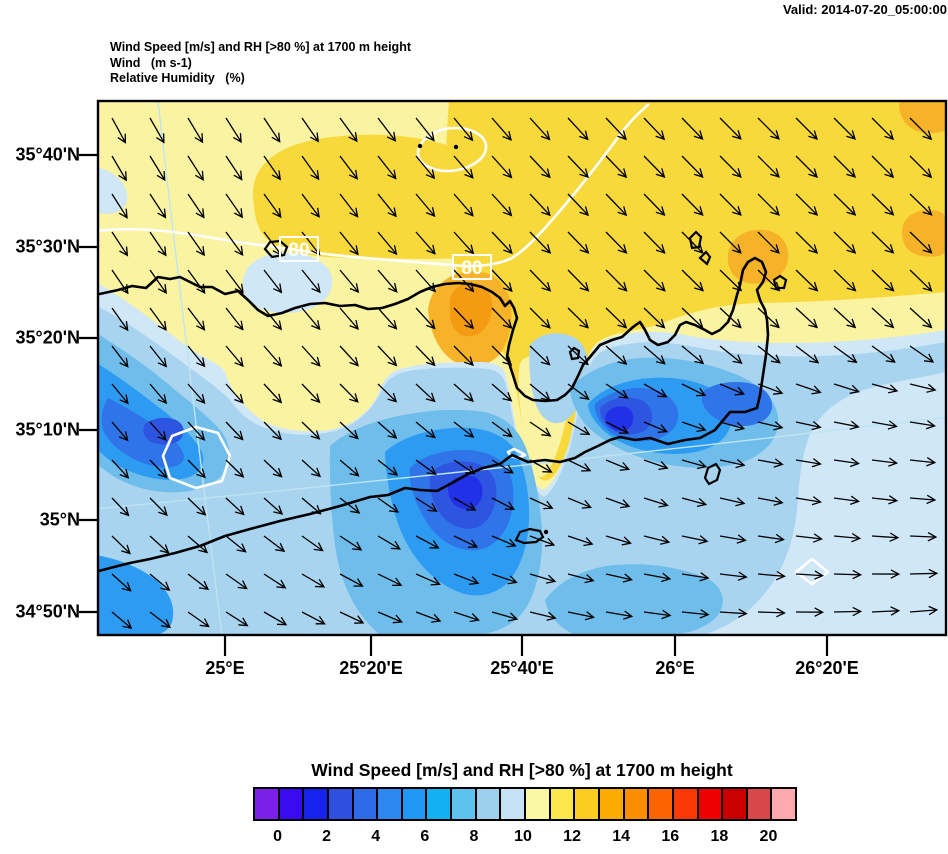 The image size is (948, 854). What do you see at coordinates (113, 190) in the screenshot?
I see `fill-region-blue-west-edge` at bounding box center [113, 190].